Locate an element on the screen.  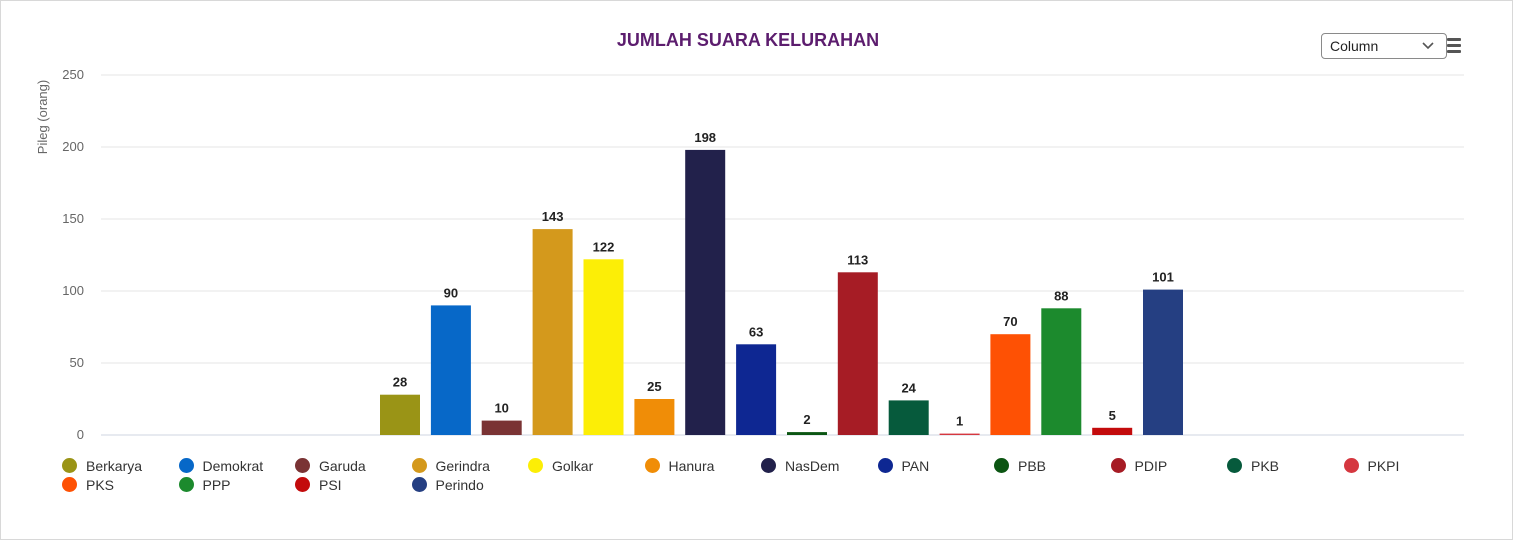
data-label-garuda: 10 is located at coordinates (501, 408).